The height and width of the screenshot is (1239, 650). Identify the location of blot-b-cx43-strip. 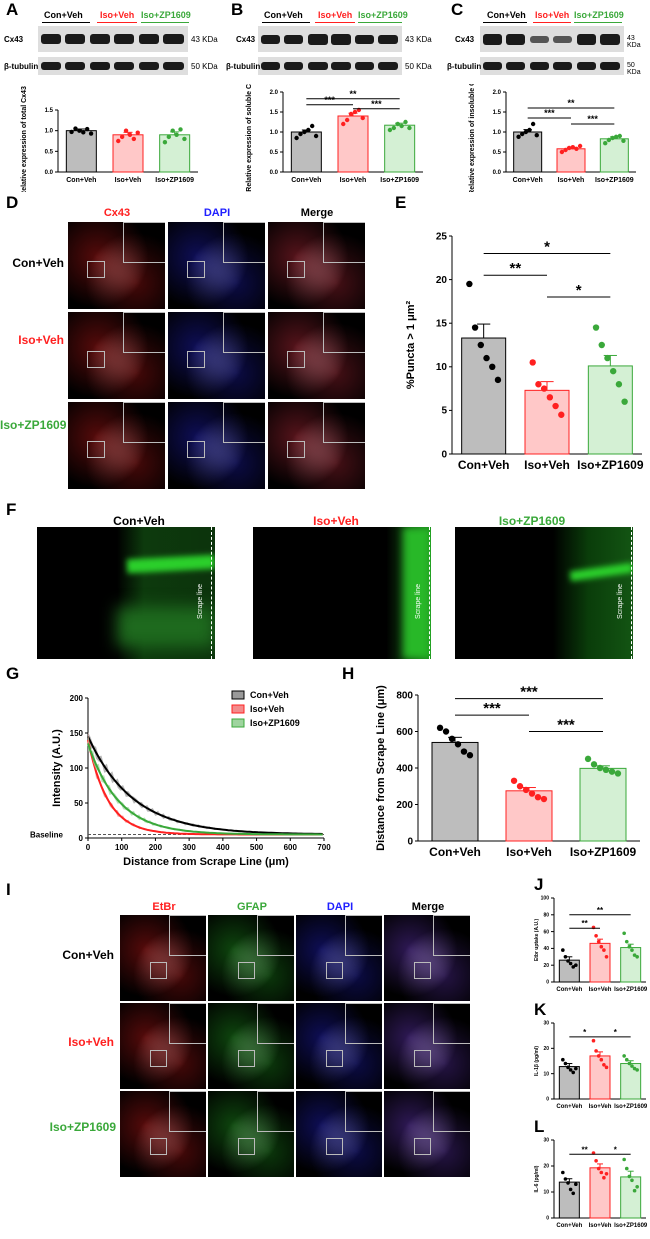
(330, 39).